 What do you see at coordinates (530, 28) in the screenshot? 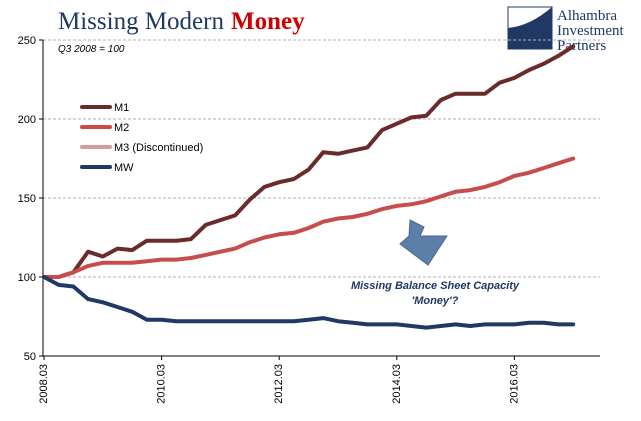
I see `brand-logo-mark` at bounding box center [530, 28].